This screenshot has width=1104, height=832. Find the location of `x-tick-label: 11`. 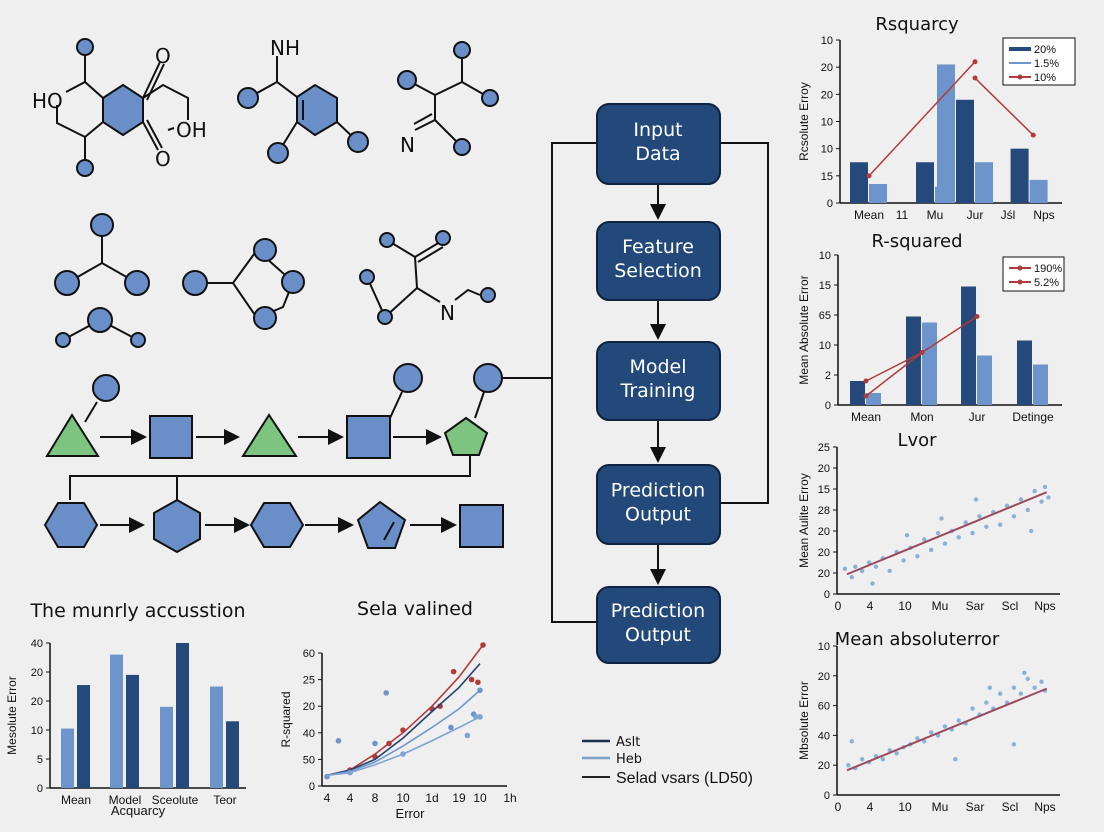

x-tick-label: 11 is located at coordinates (902, 215).